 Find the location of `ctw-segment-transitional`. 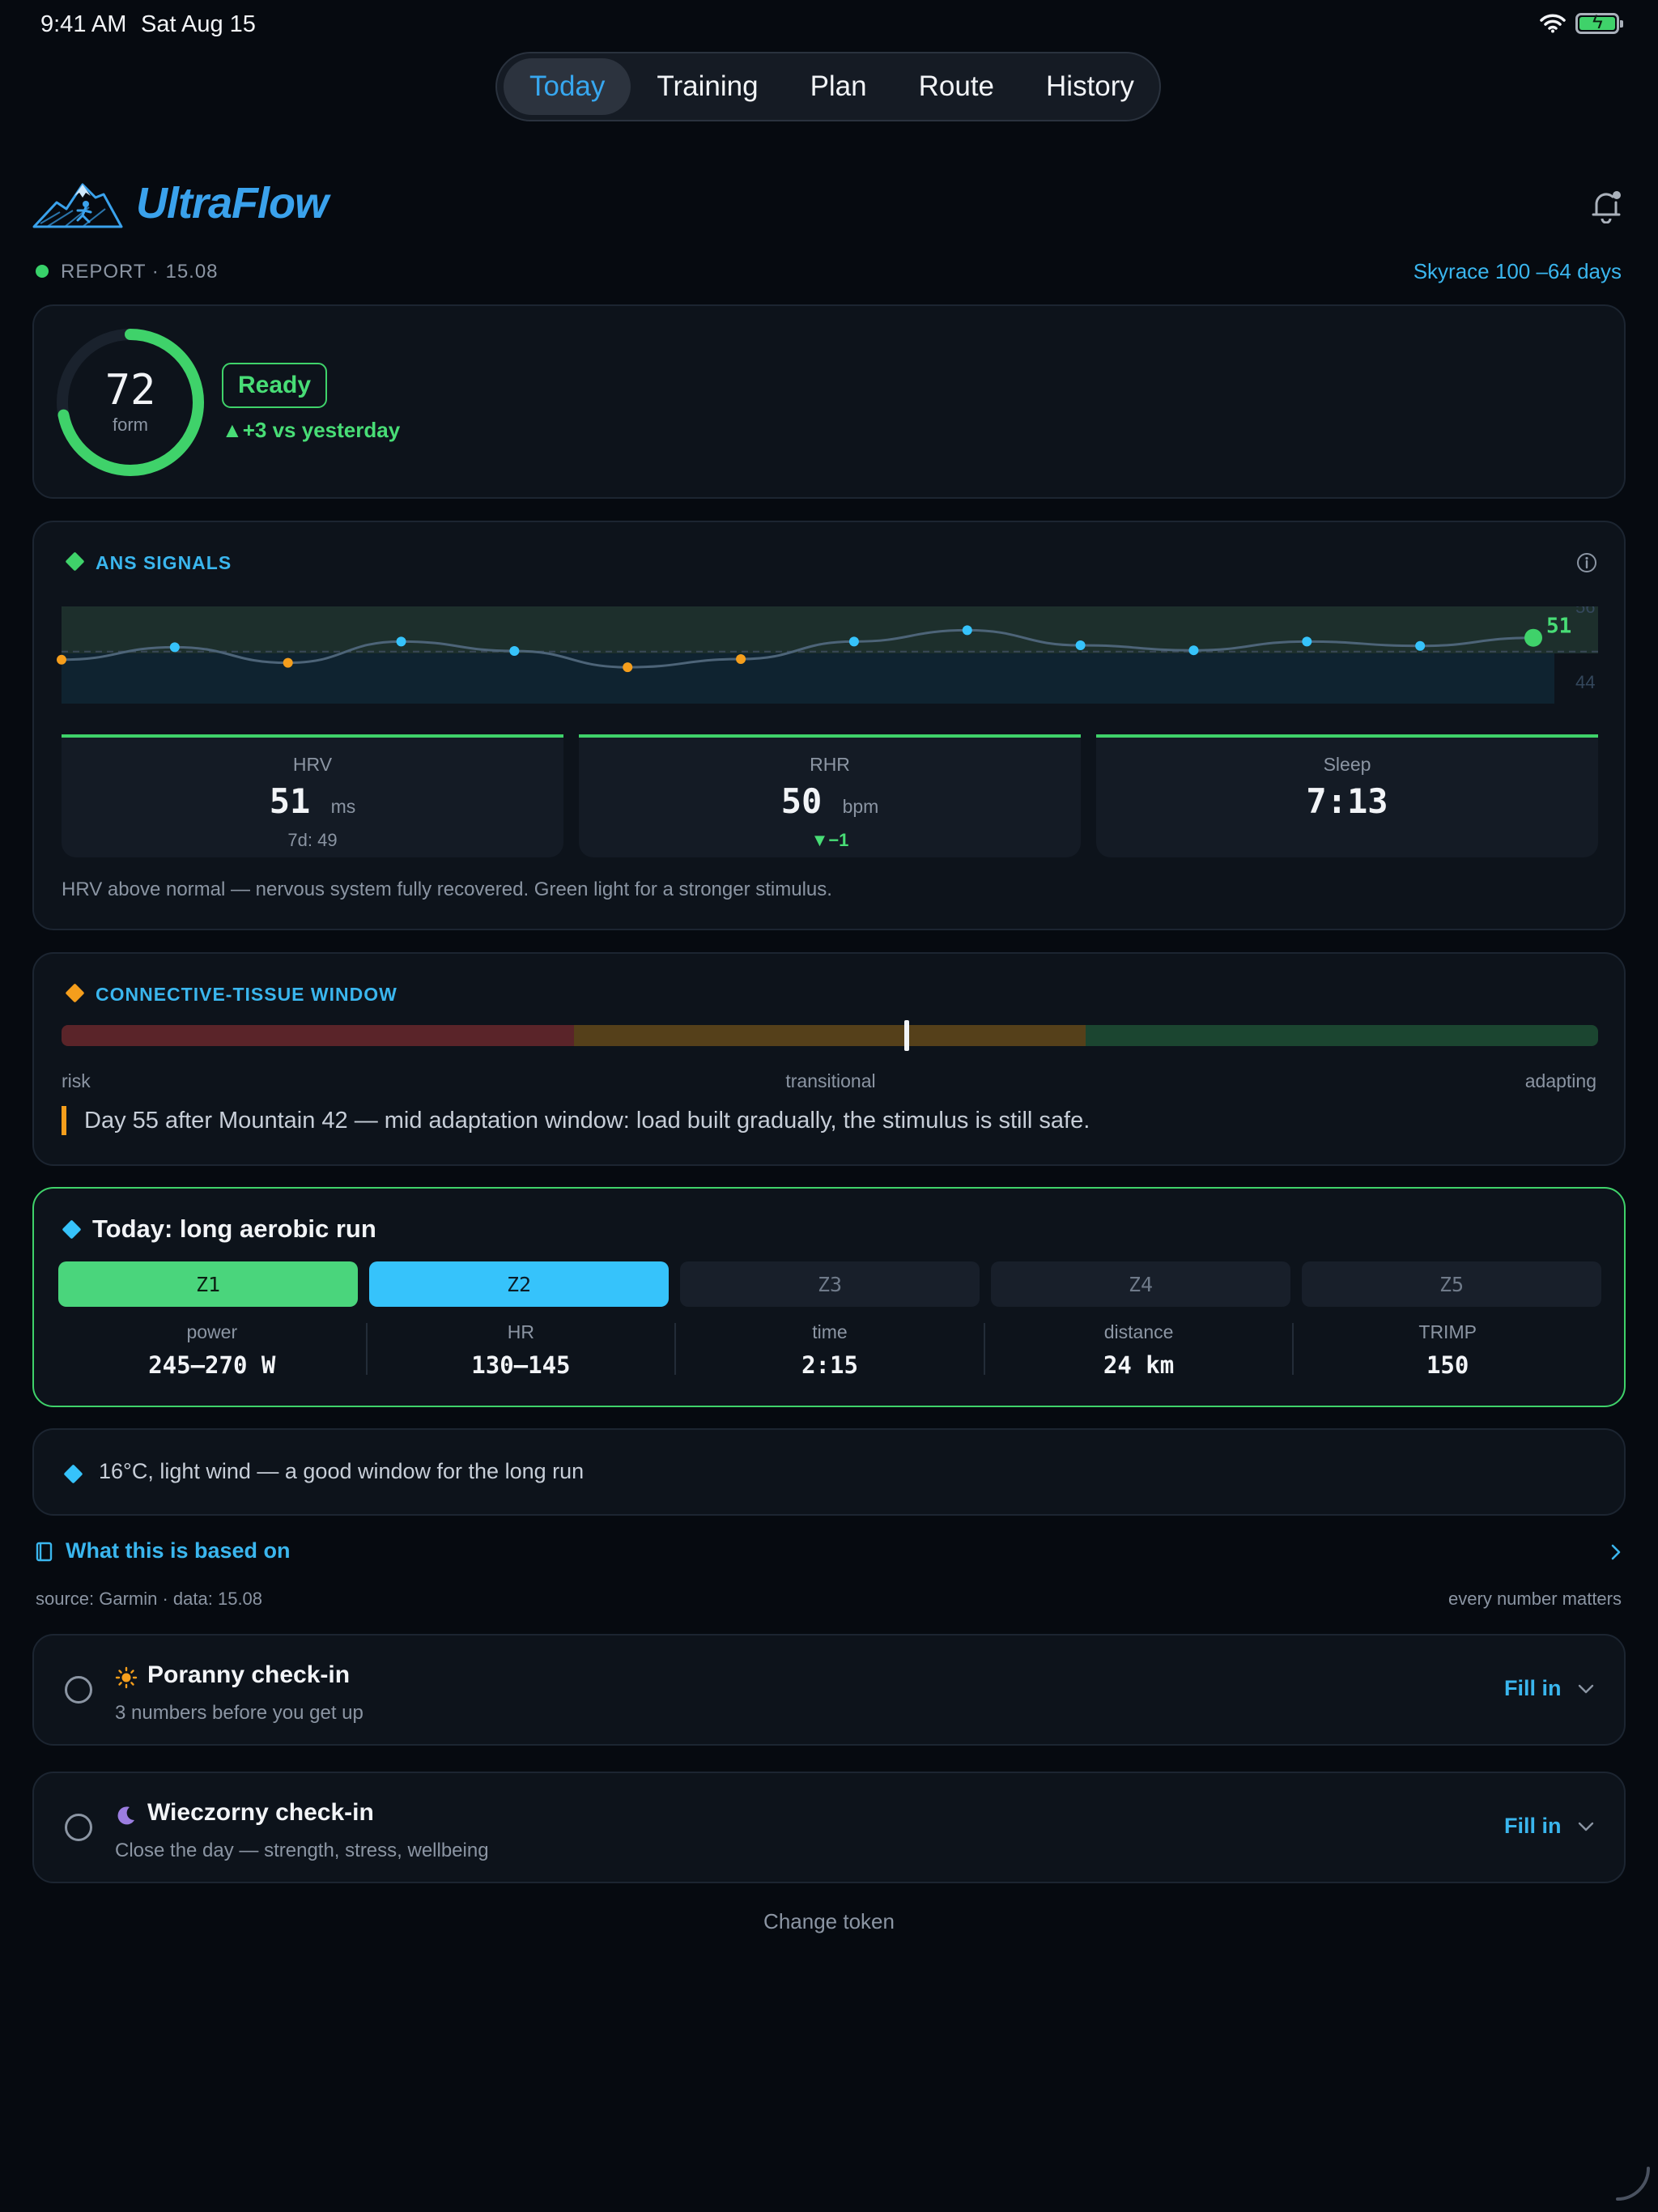

ctw-segment-transitional is located at coordinates (829, 1036).